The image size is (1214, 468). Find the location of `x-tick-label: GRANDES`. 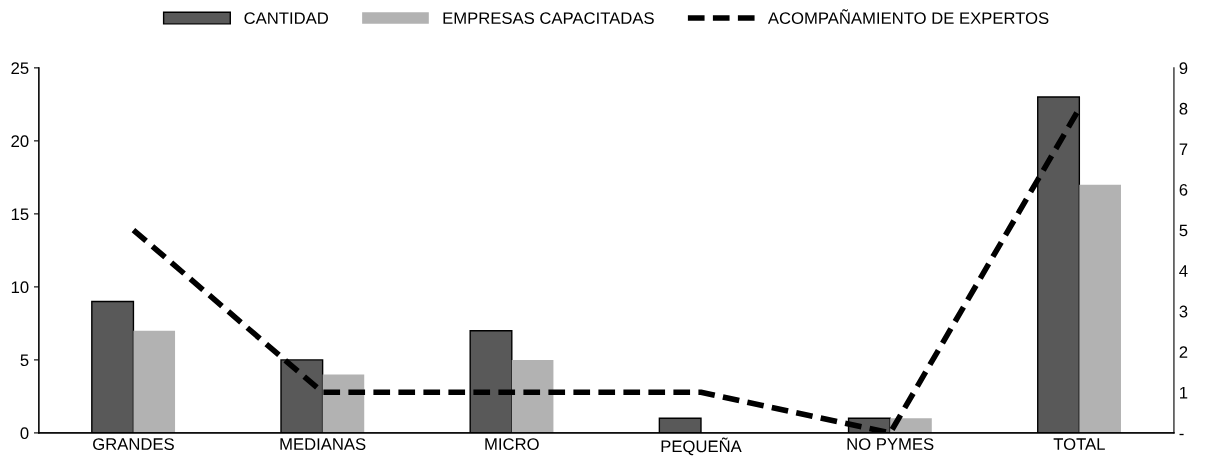

x-tick-label: GRANDES is located at coordinates (133, 444).